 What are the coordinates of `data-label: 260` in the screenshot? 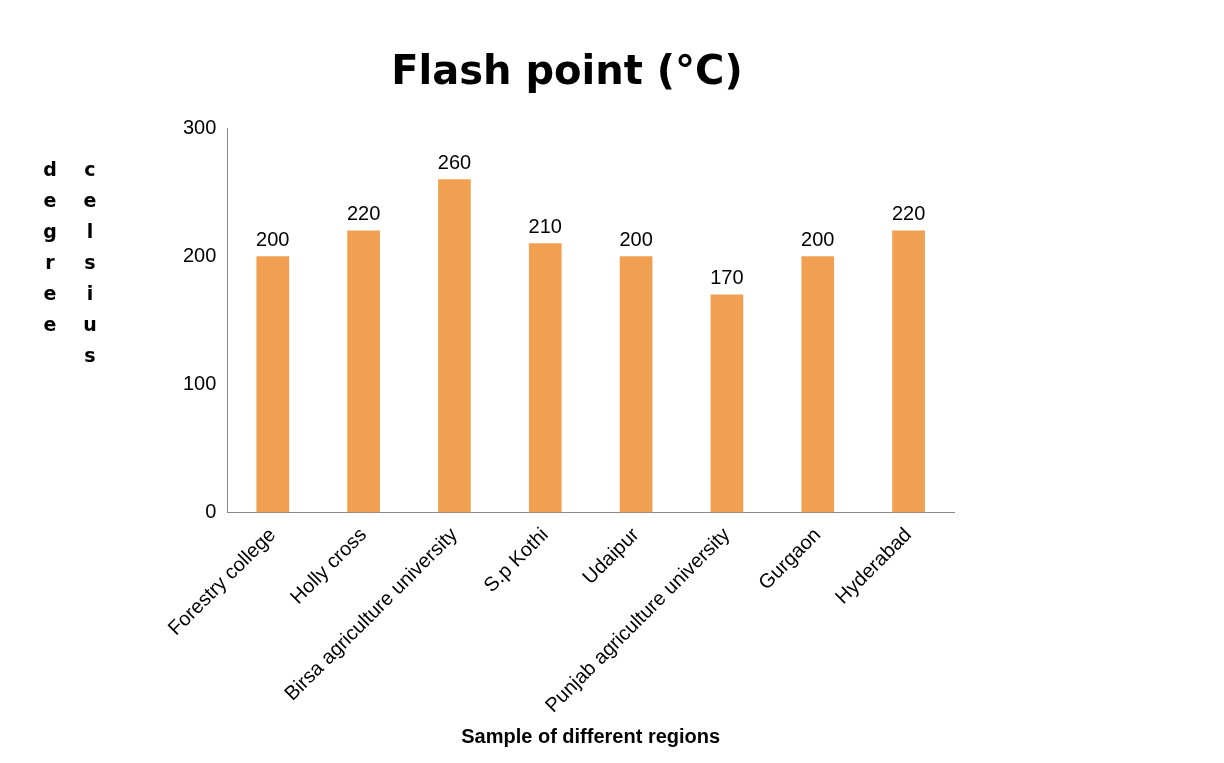 It's located at (454, 161).